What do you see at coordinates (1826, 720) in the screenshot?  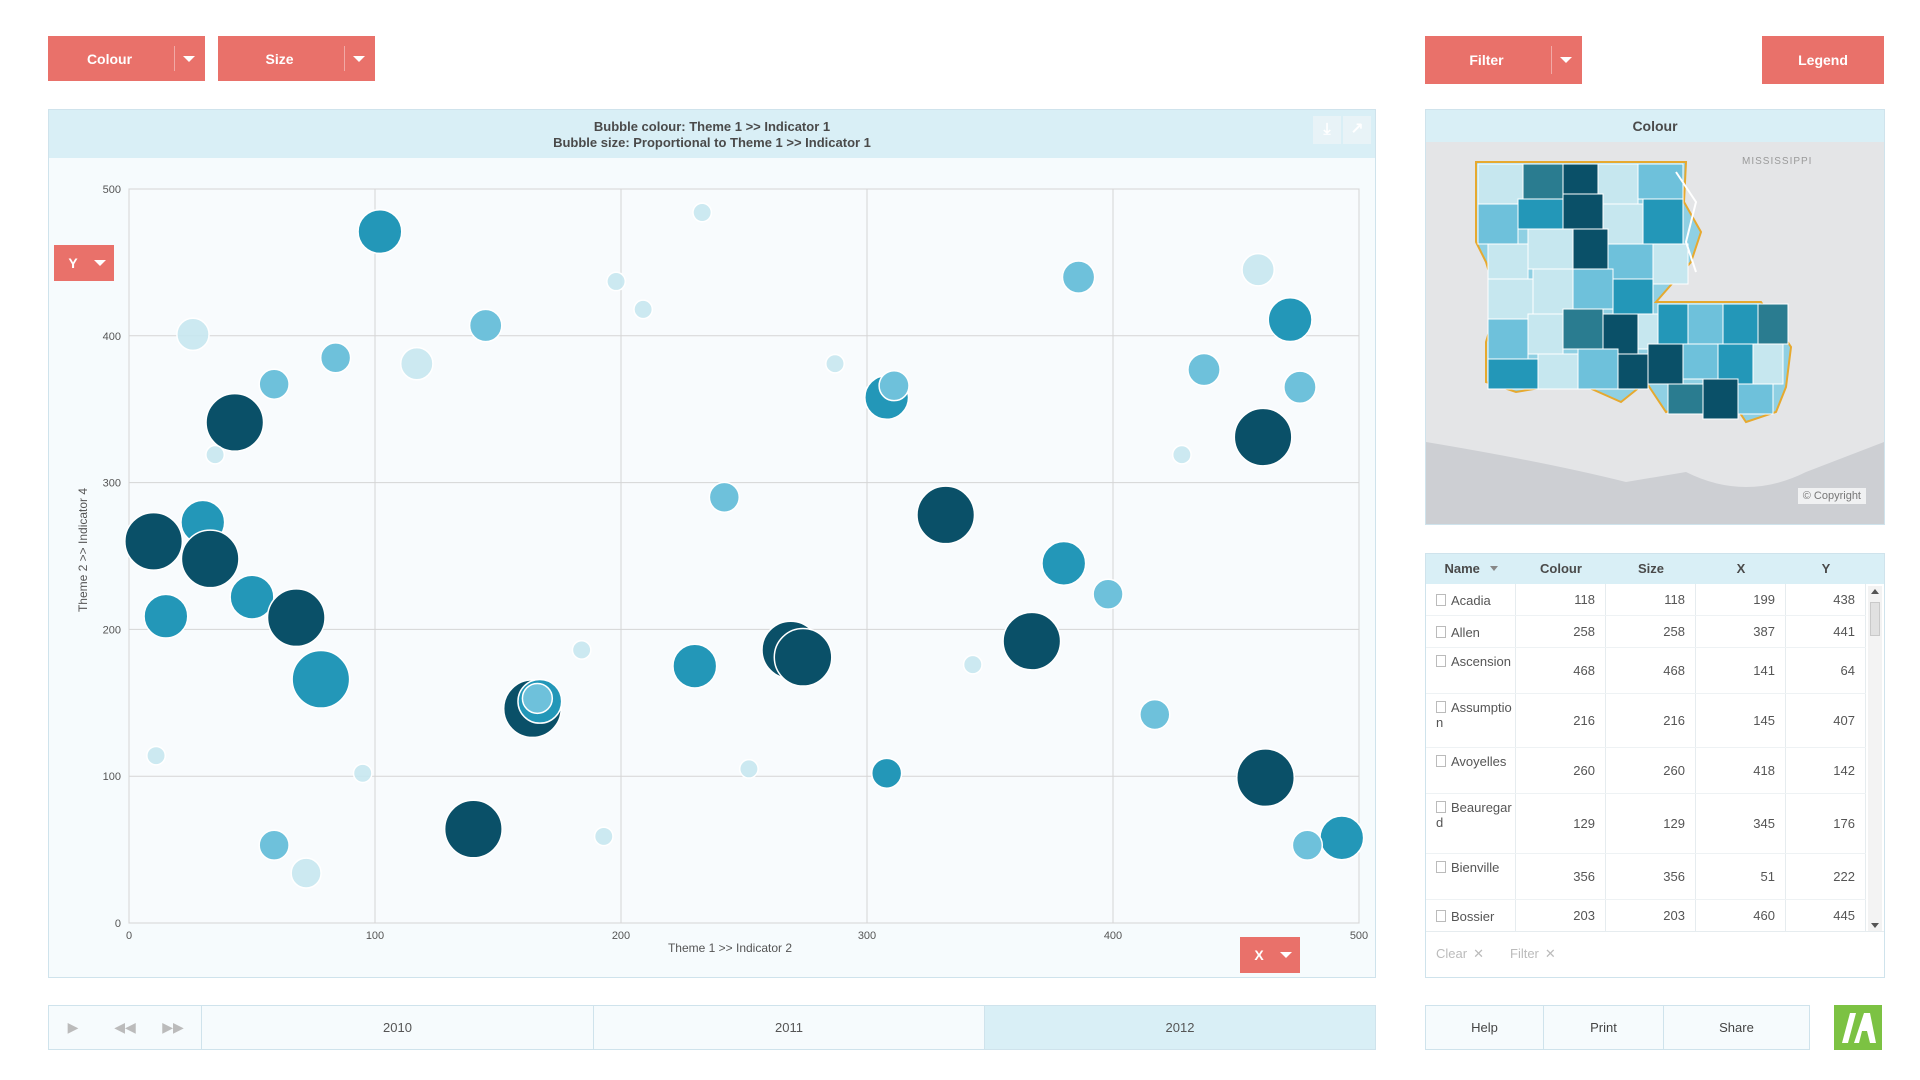 I see `row-y-cell: 407` at bounding box center [1826, 720].